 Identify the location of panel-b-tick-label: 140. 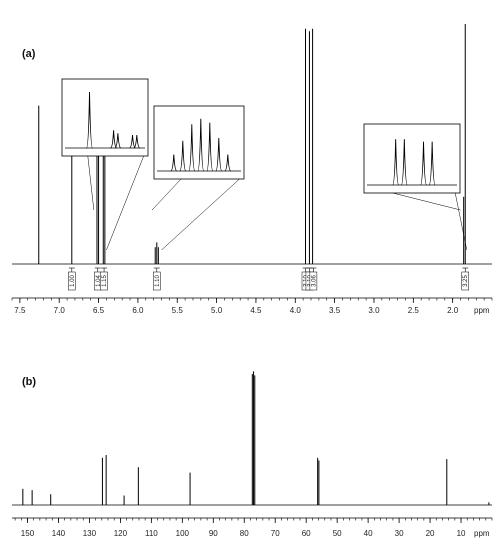
(59, 533).